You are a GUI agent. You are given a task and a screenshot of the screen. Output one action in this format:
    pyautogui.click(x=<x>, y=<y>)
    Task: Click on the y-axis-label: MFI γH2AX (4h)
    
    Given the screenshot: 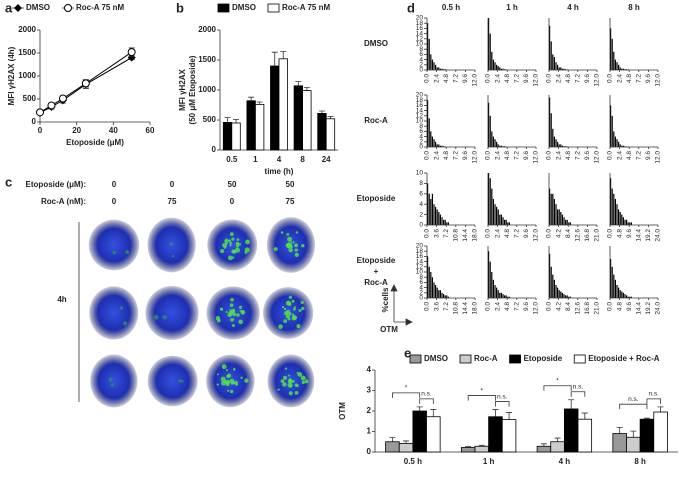 What is the action you would take?
    pyautogui.click(x=11, y=75)
    